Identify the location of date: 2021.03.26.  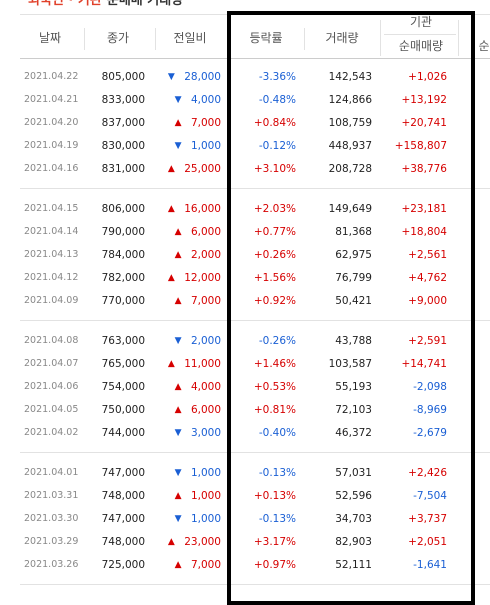
(51, 564).